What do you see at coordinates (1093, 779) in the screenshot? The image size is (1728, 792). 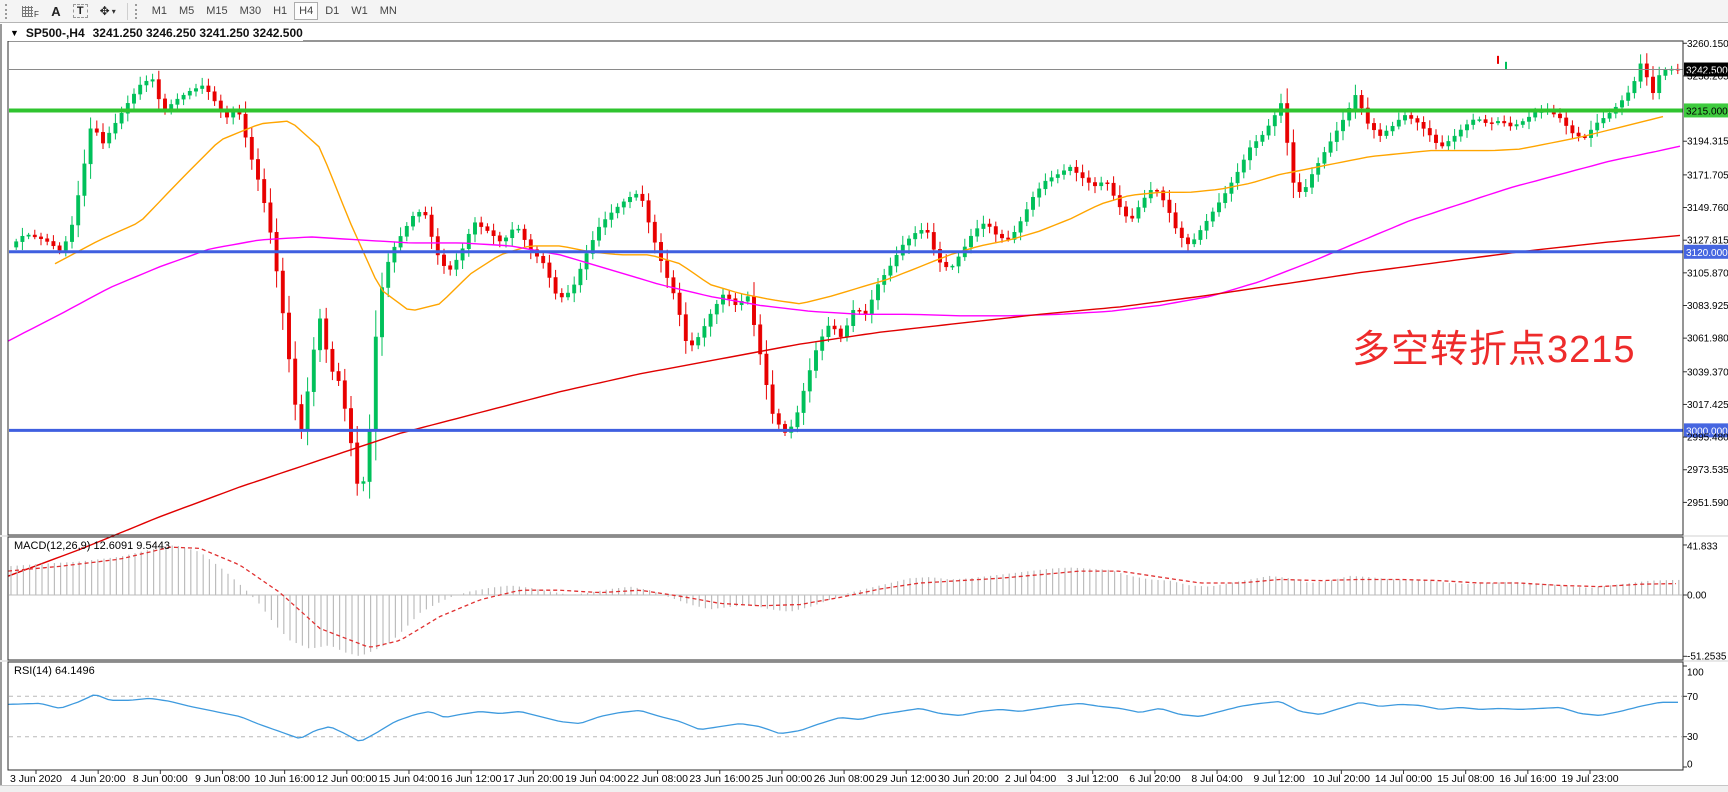 I see `time-axis-label: 3 Jul 12:00` at bounding box center [1093, 779].